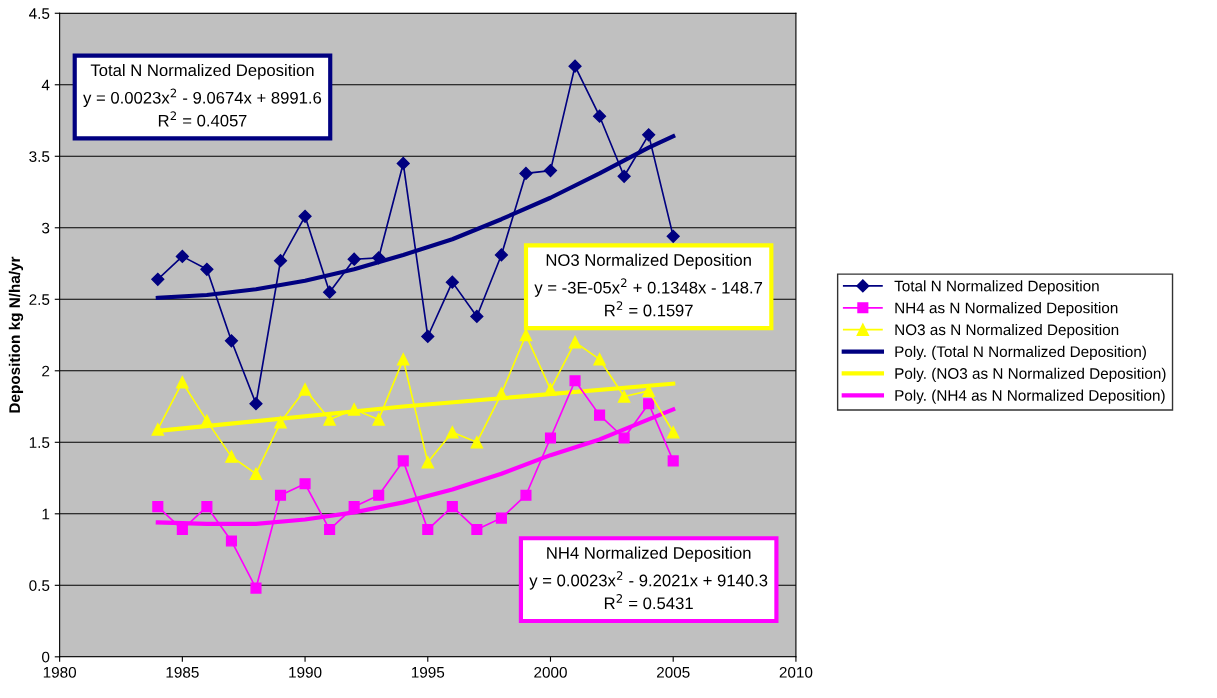 The height and width of the screenshot is (698, 1217). I want to click on y-tick-label: 2, so click(46, 371).